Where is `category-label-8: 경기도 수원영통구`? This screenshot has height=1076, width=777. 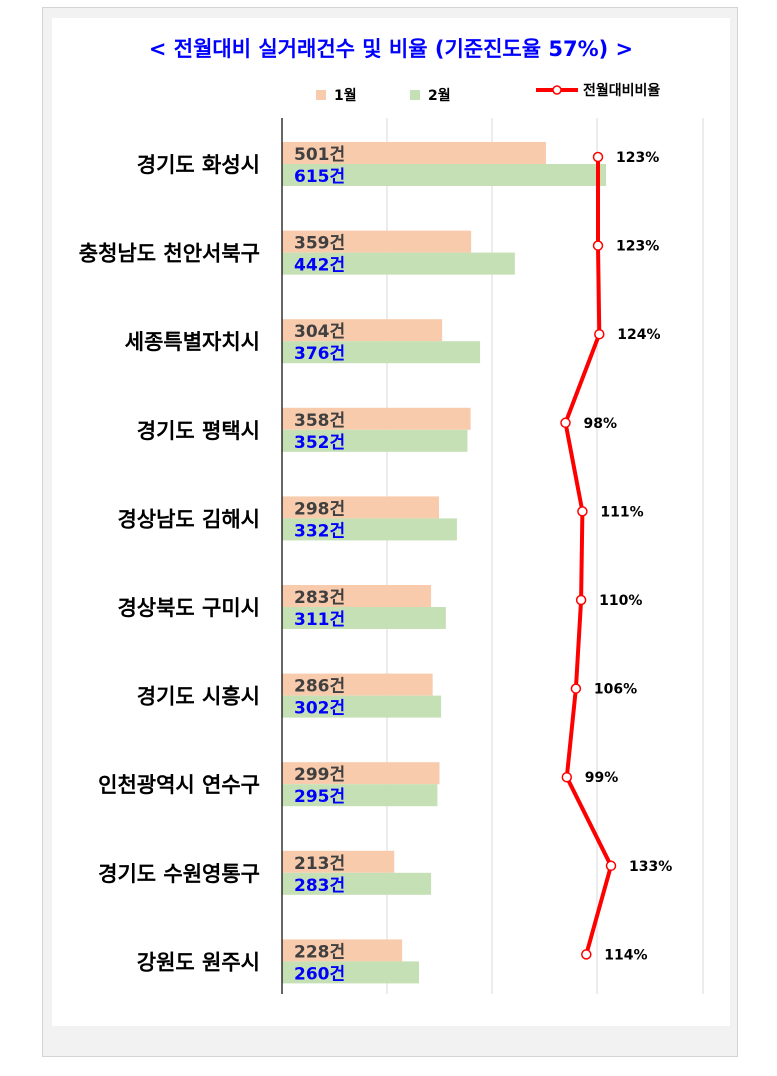 category-label-8: 경기도 수원영통구 is located at coordinates (179, 874).